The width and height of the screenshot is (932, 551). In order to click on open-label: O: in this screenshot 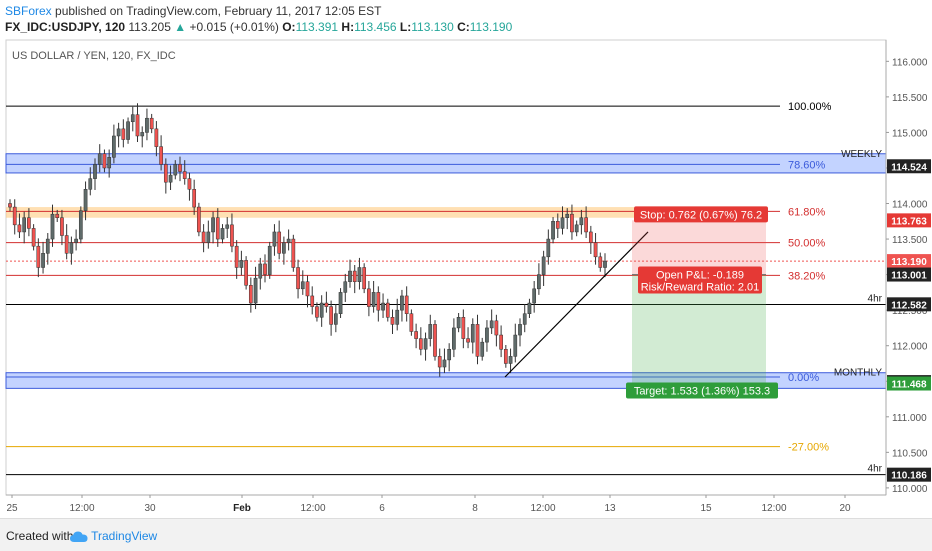, I will do `click(289, 27)`.